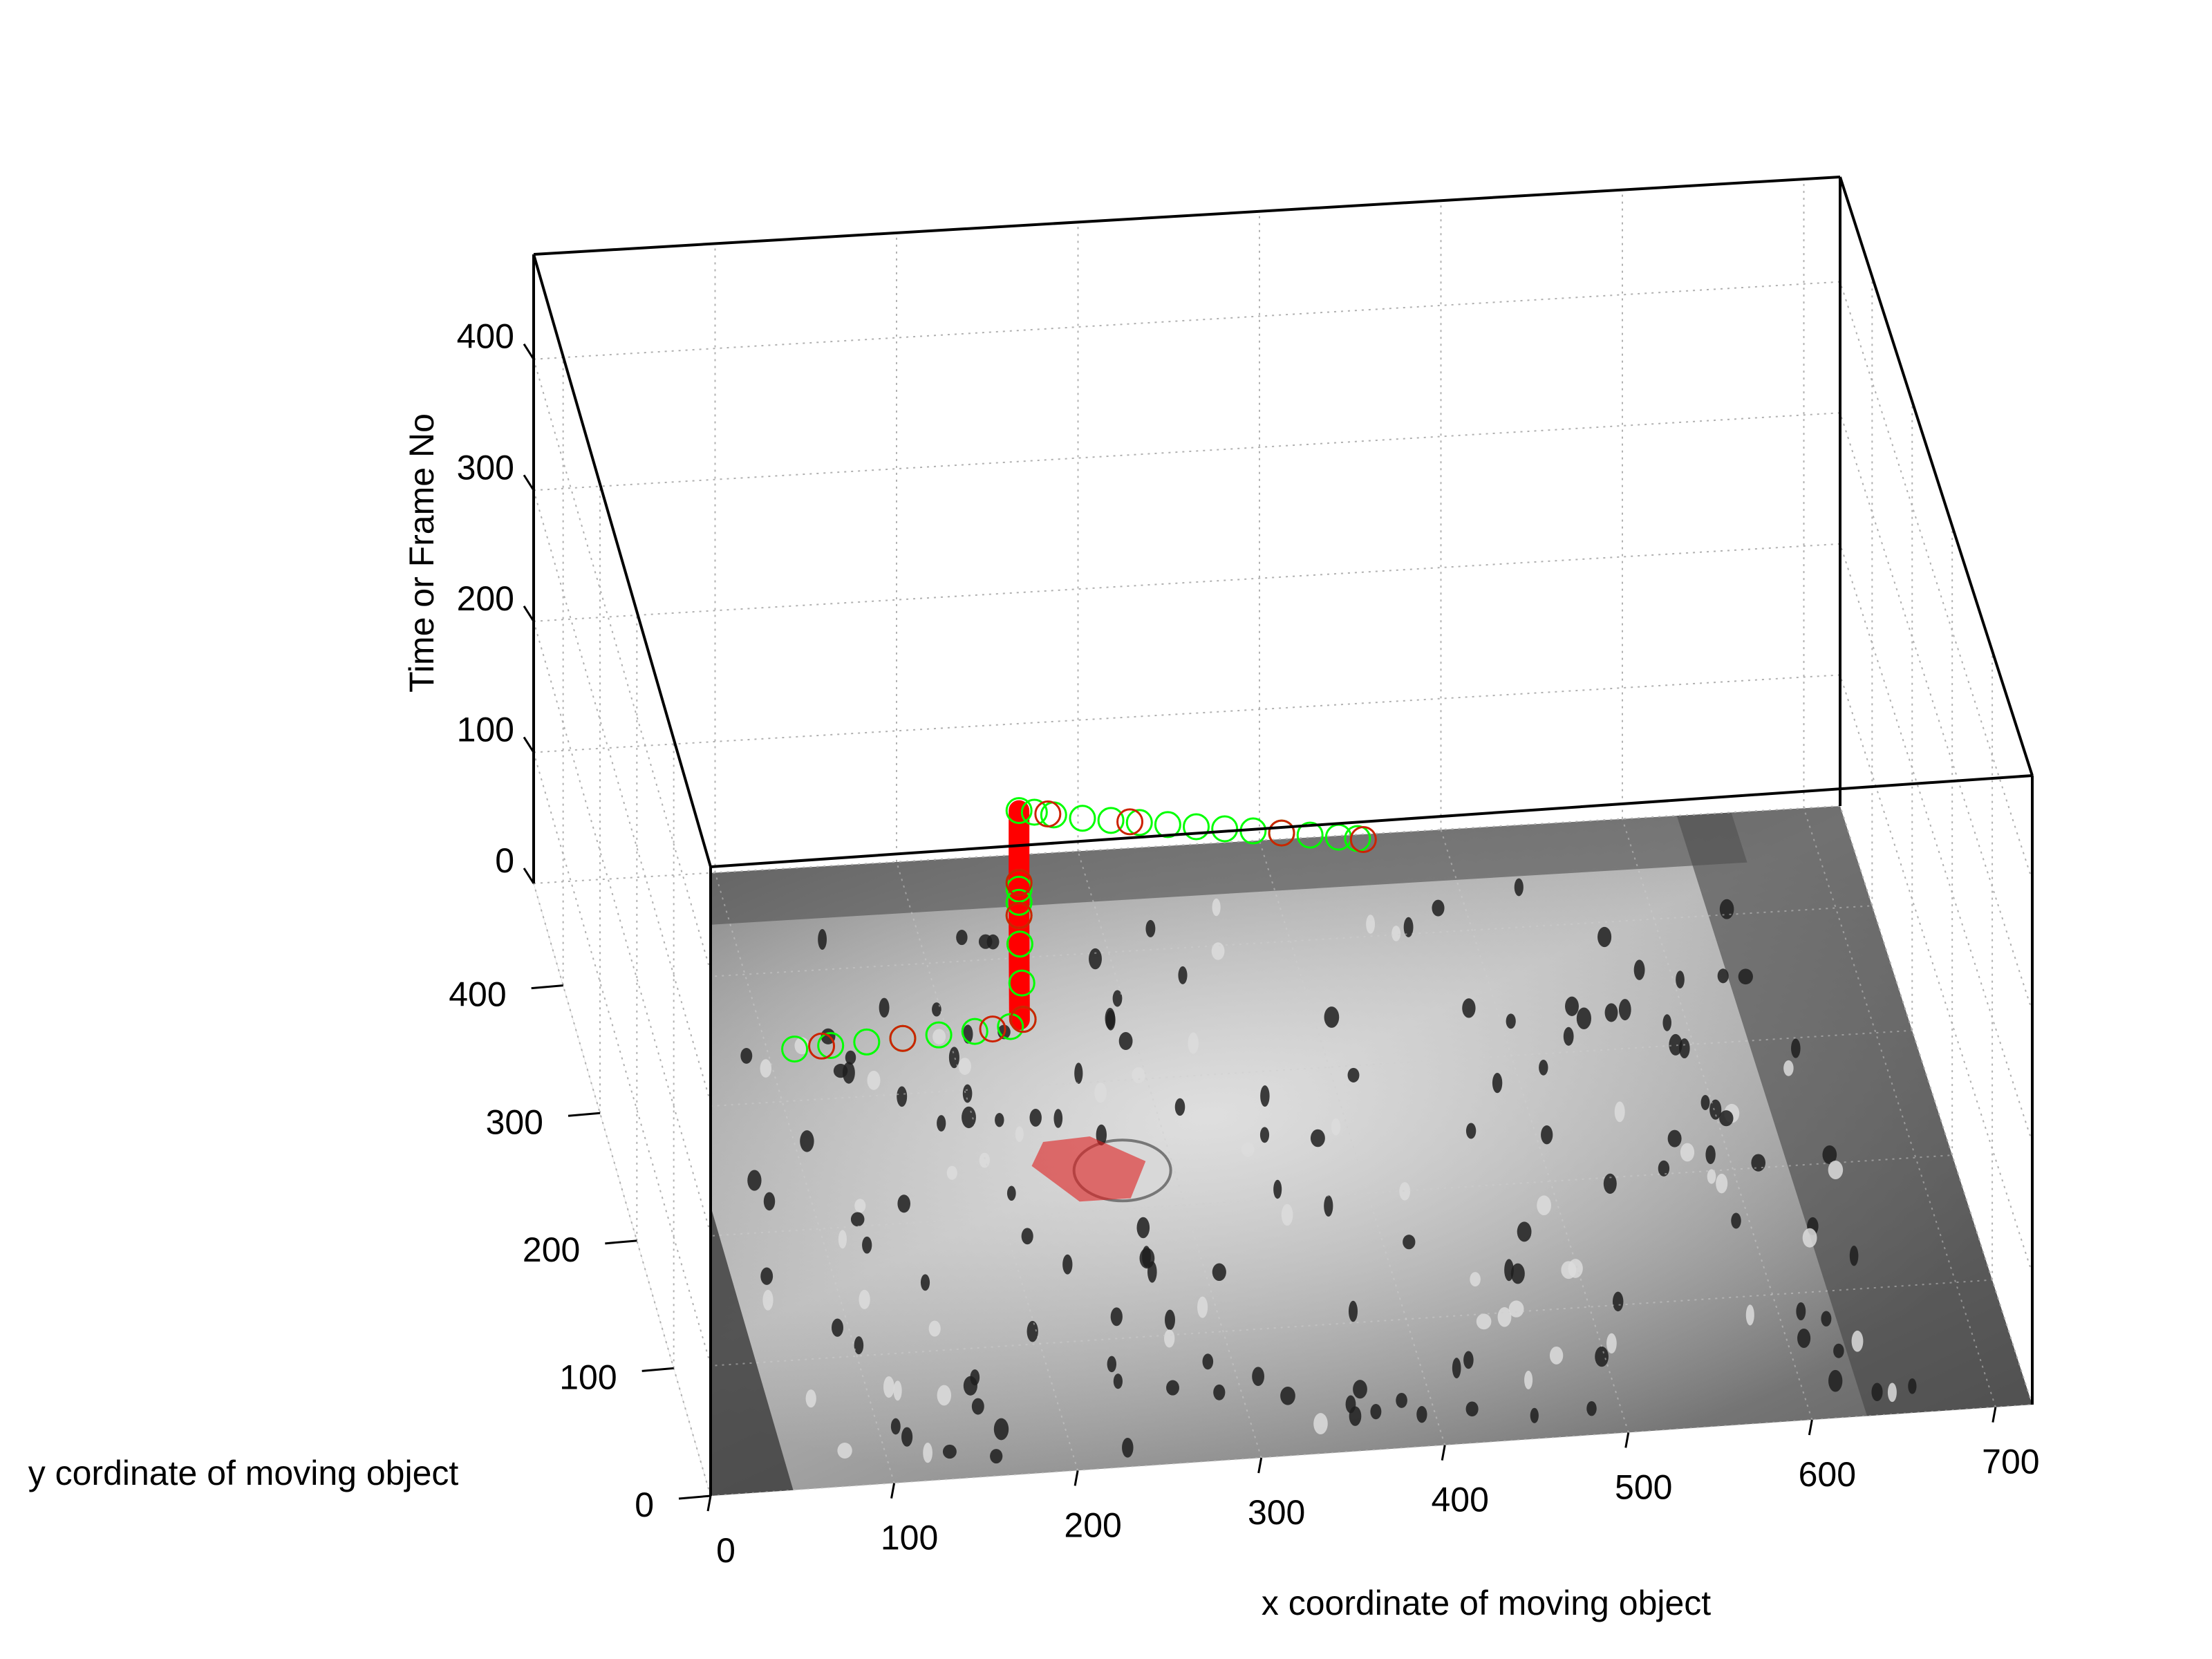 This screenshot has width=2212, height=1659. Describe the element at coordinates (725, 1550) in the screenshot. I see `x-tick-label: 0` at that location.